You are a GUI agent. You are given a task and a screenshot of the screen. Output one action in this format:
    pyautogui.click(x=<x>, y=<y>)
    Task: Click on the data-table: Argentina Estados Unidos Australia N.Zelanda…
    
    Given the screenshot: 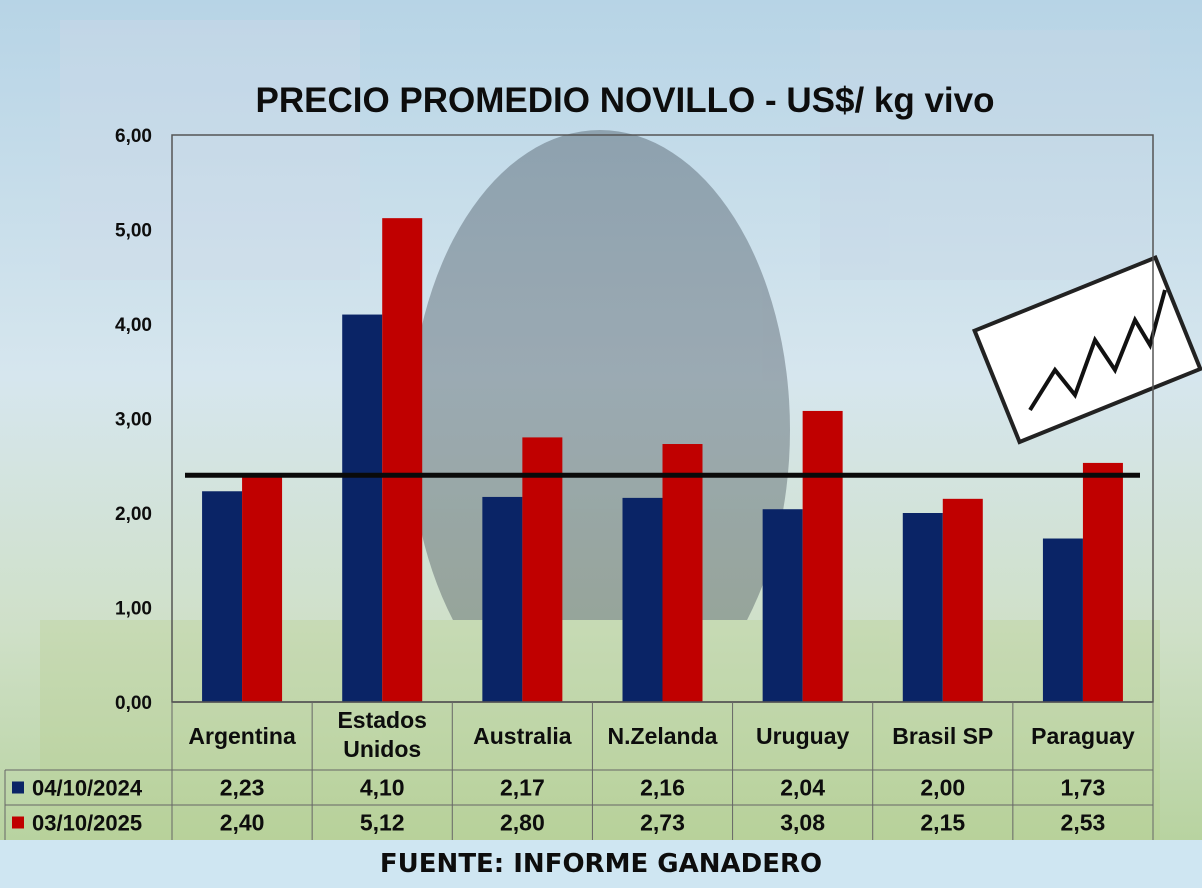 What is the action you would take?
    pyautogui.click(x=579, y=770)
    